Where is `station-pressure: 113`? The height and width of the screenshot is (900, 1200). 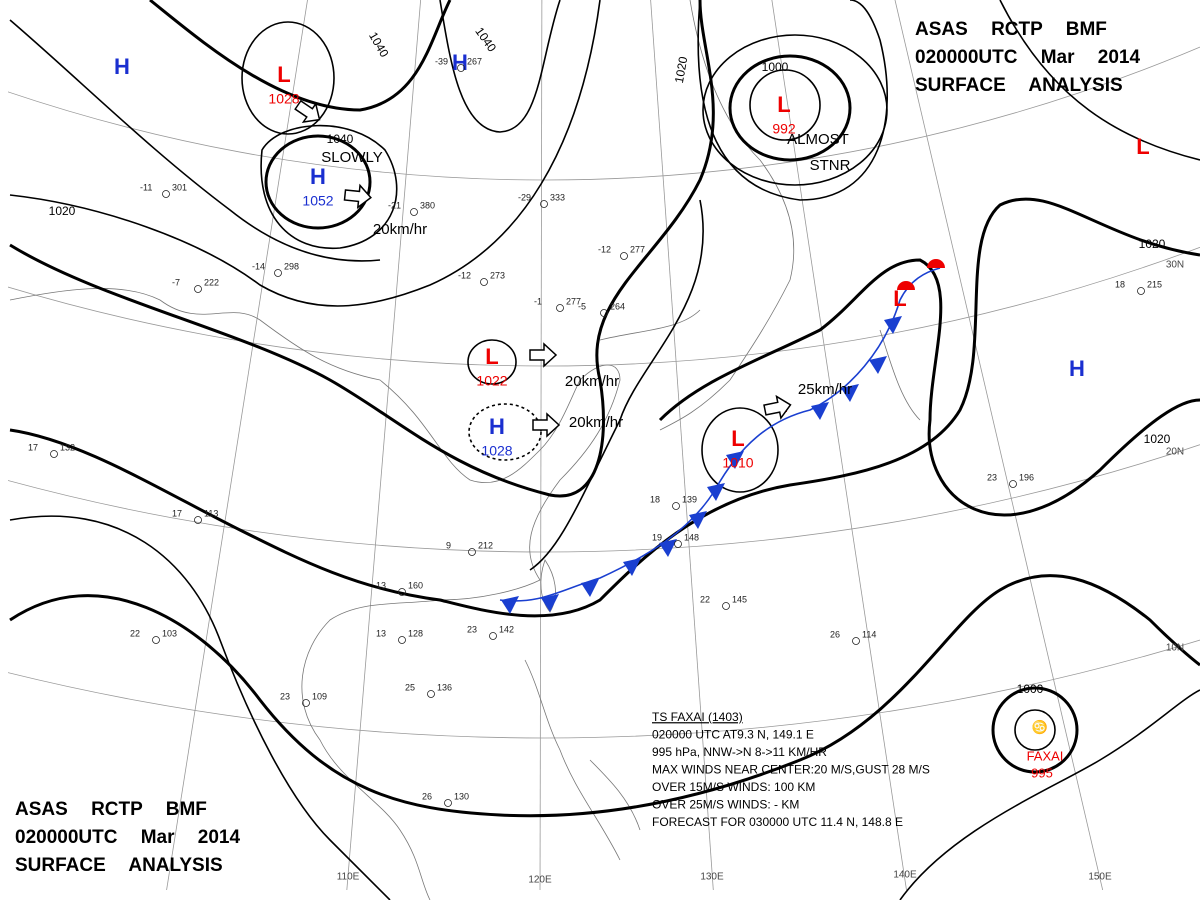
station-pressure: 113 is located at coordinates (211, 513).